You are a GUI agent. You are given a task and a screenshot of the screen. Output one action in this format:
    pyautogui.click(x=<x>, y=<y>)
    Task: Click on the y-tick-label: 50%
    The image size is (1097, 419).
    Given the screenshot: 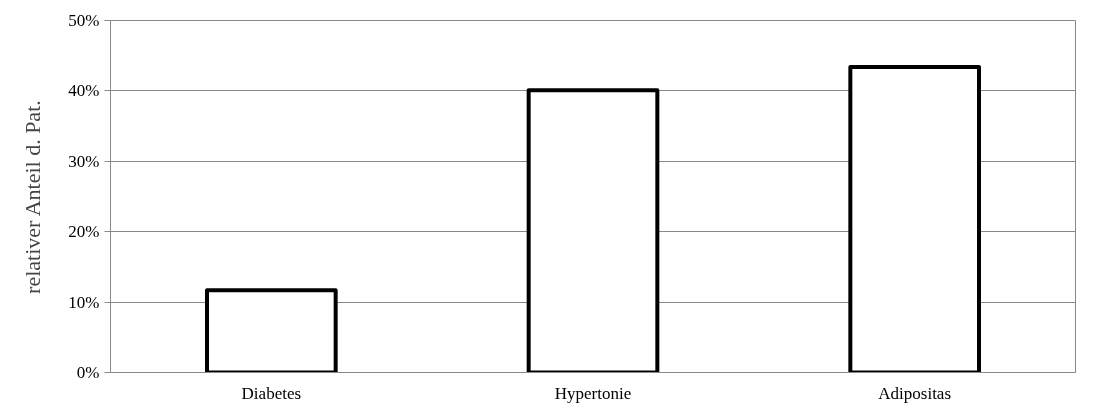 What is the action you would take?
    pyautogui.click(x=84, y=20)
    